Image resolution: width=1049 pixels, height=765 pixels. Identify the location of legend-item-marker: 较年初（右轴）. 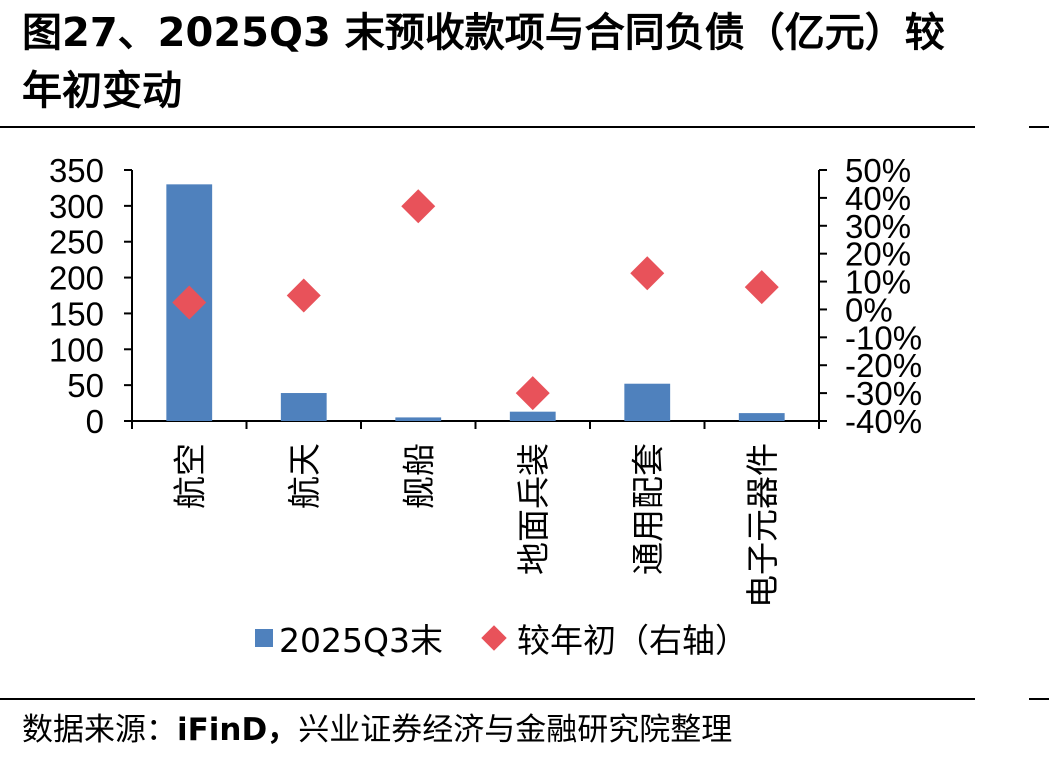
(595, 638).